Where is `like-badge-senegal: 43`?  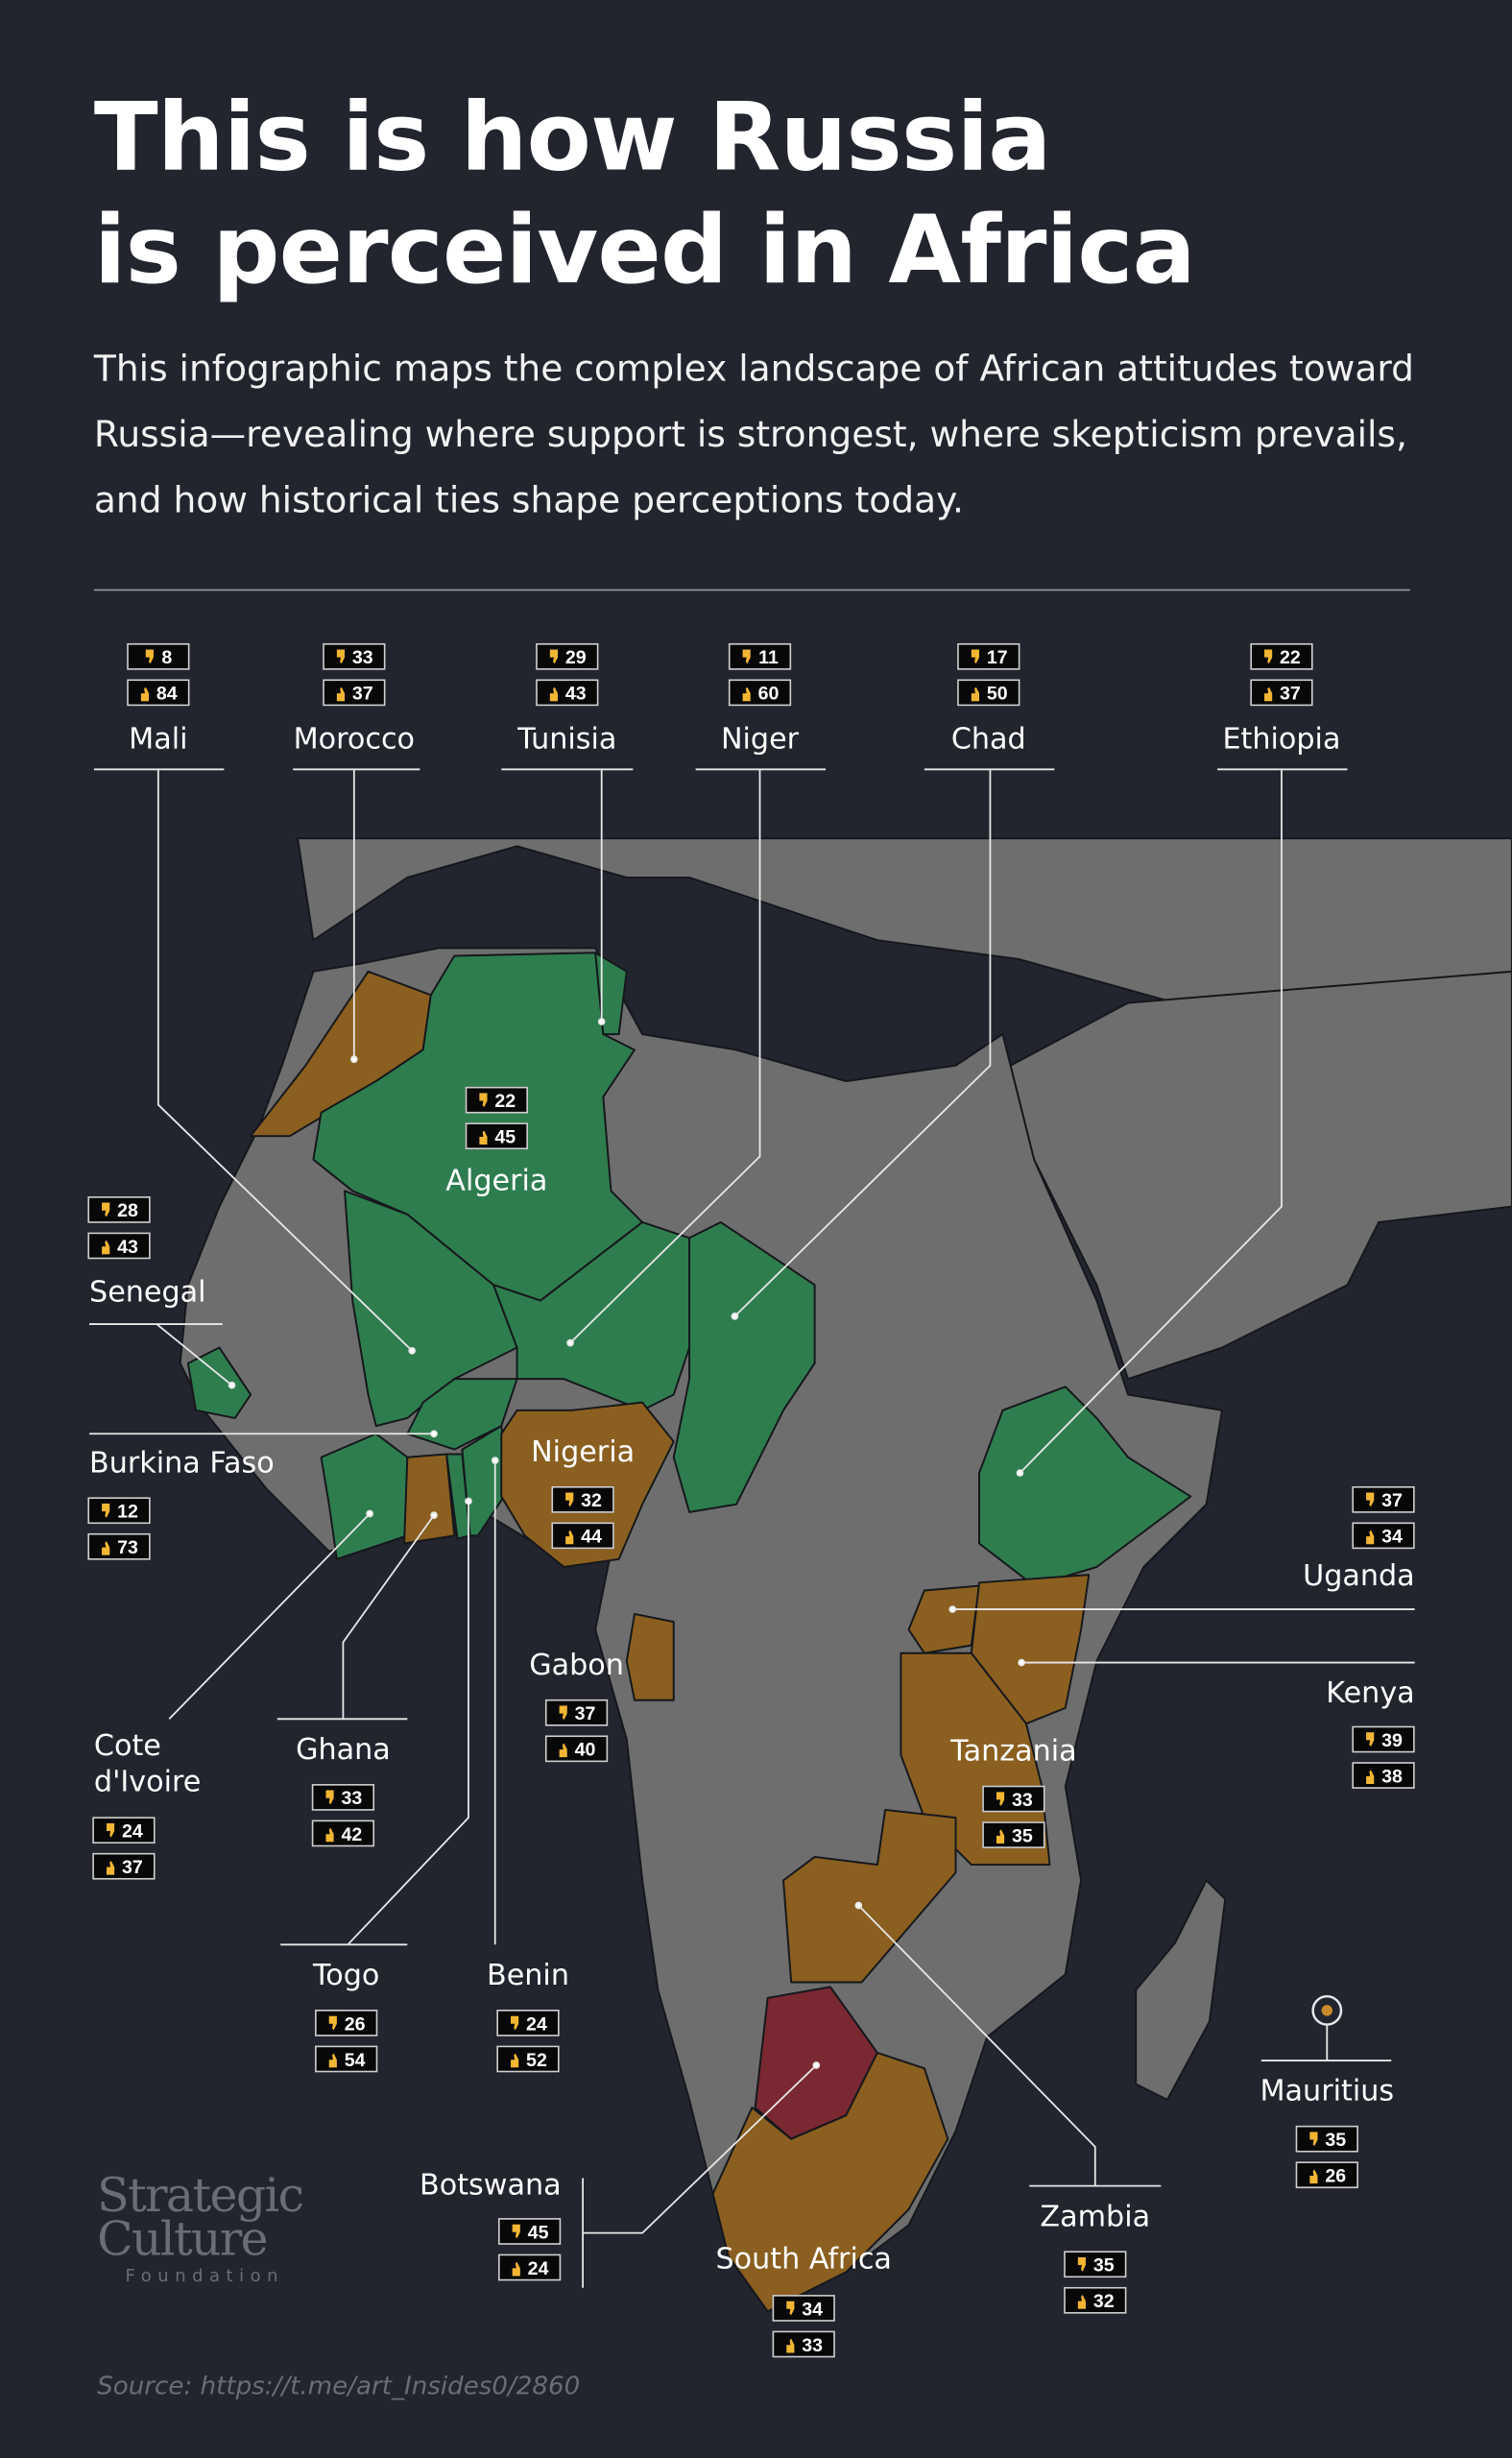 like-badge-senegal: 43 is located at coordinates (119, 1246).